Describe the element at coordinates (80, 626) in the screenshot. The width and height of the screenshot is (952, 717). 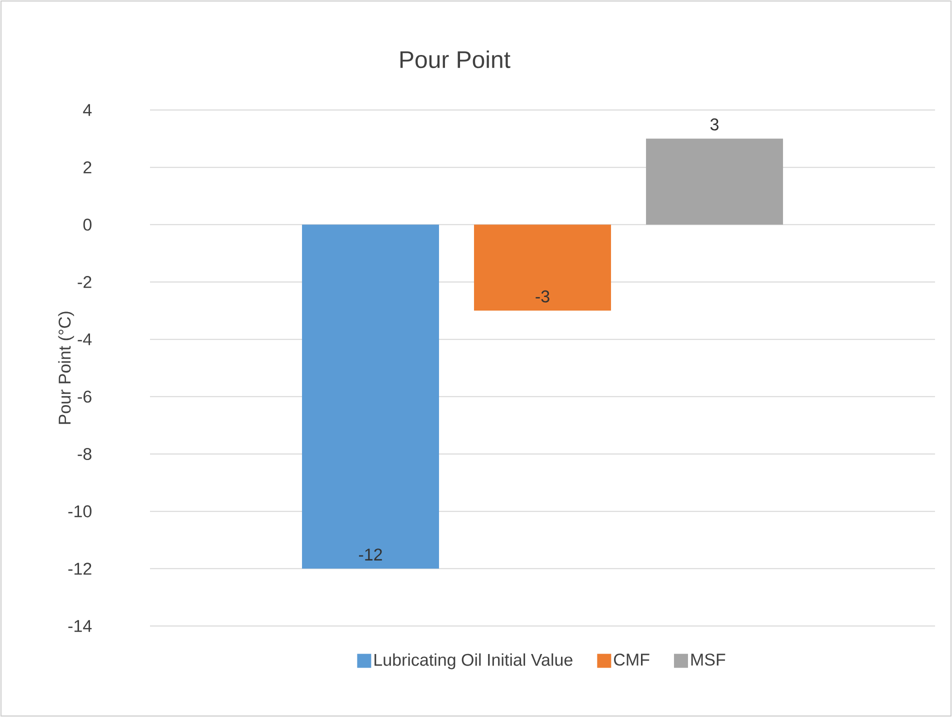
I see `y-tick-label: -14` at that location.